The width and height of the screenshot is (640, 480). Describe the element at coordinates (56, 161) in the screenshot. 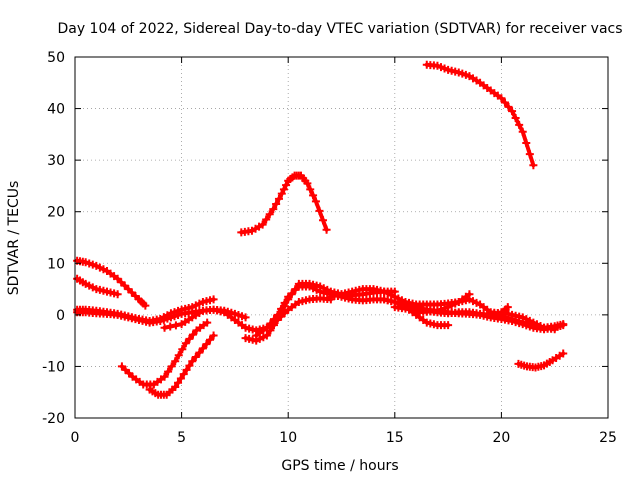

I see `y-tick-label: 30` at that location.